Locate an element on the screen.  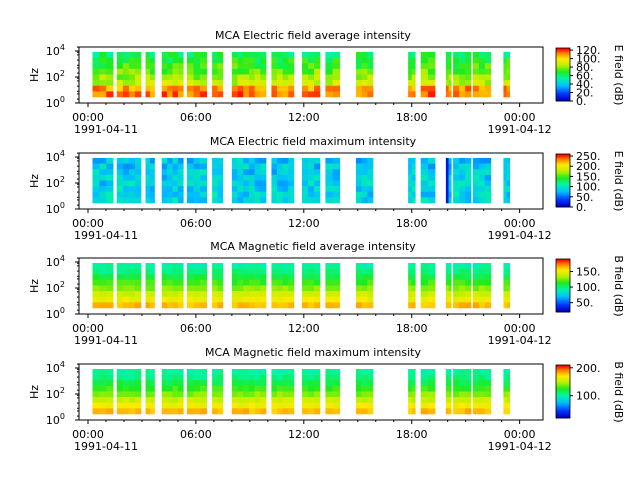
colorbar-label: E field (dB) is located at coordinates (618, 181).